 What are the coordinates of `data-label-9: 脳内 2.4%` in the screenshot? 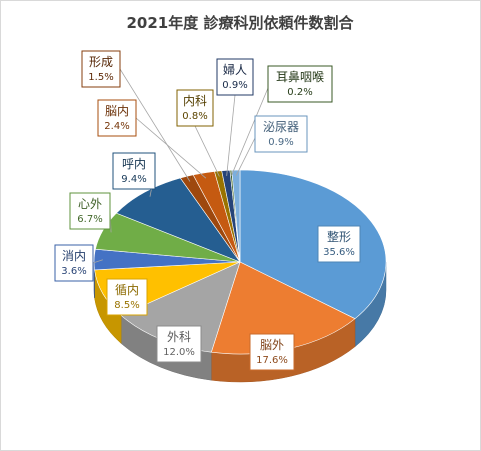 It's located at (117, 118).